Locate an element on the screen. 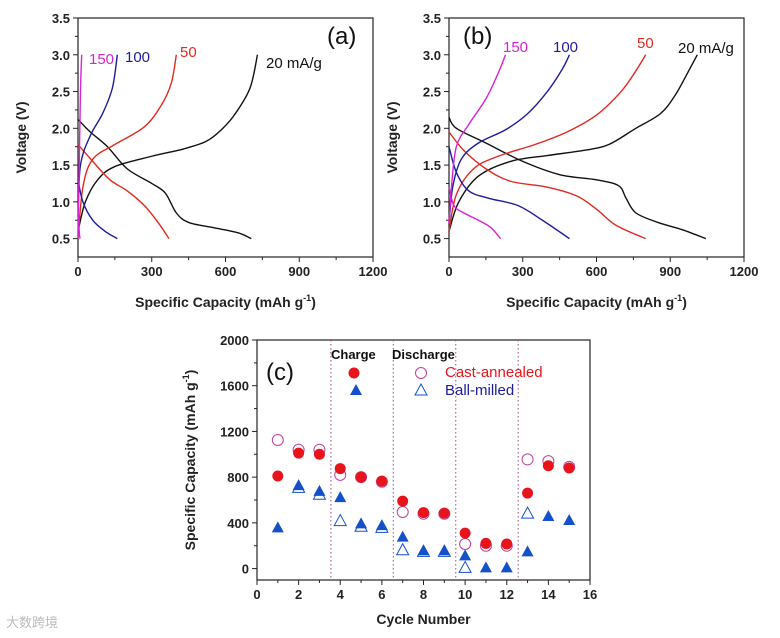  x-tick-label: 8 is located at coordinates (423, 594).